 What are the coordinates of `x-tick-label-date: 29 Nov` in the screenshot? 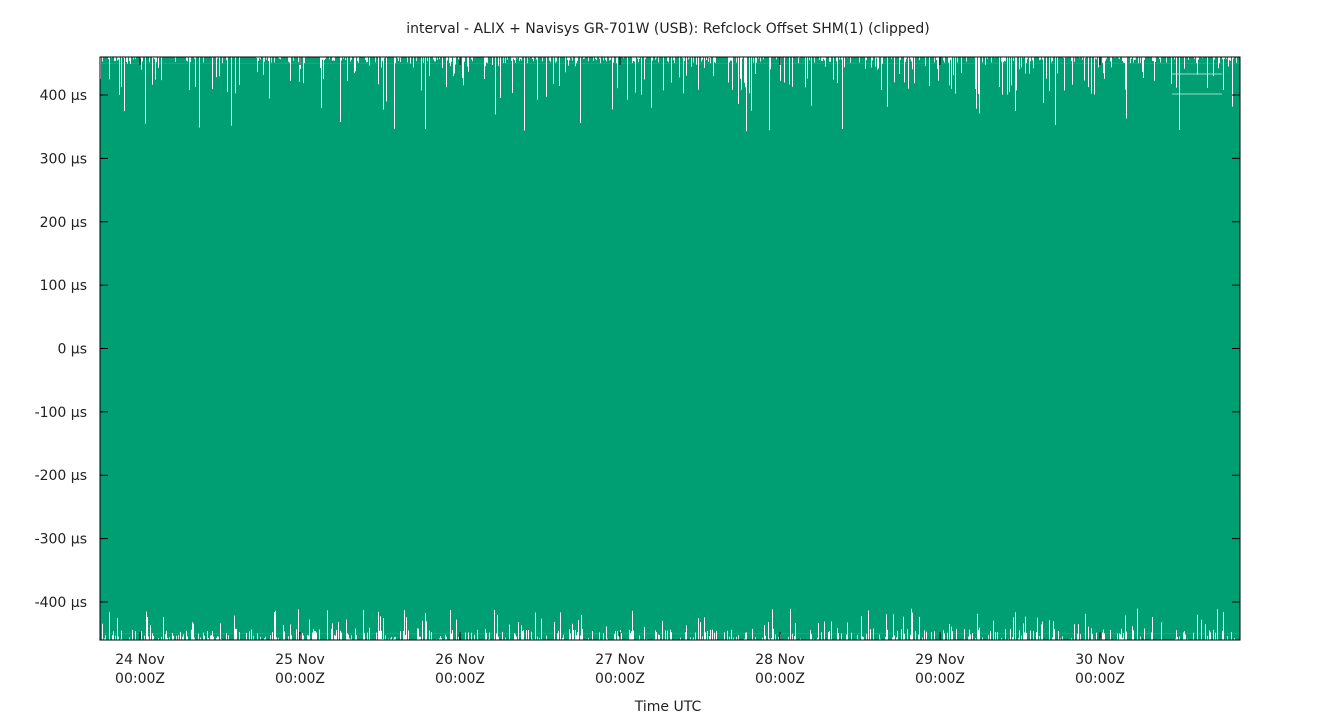 It's located at (940, 660).